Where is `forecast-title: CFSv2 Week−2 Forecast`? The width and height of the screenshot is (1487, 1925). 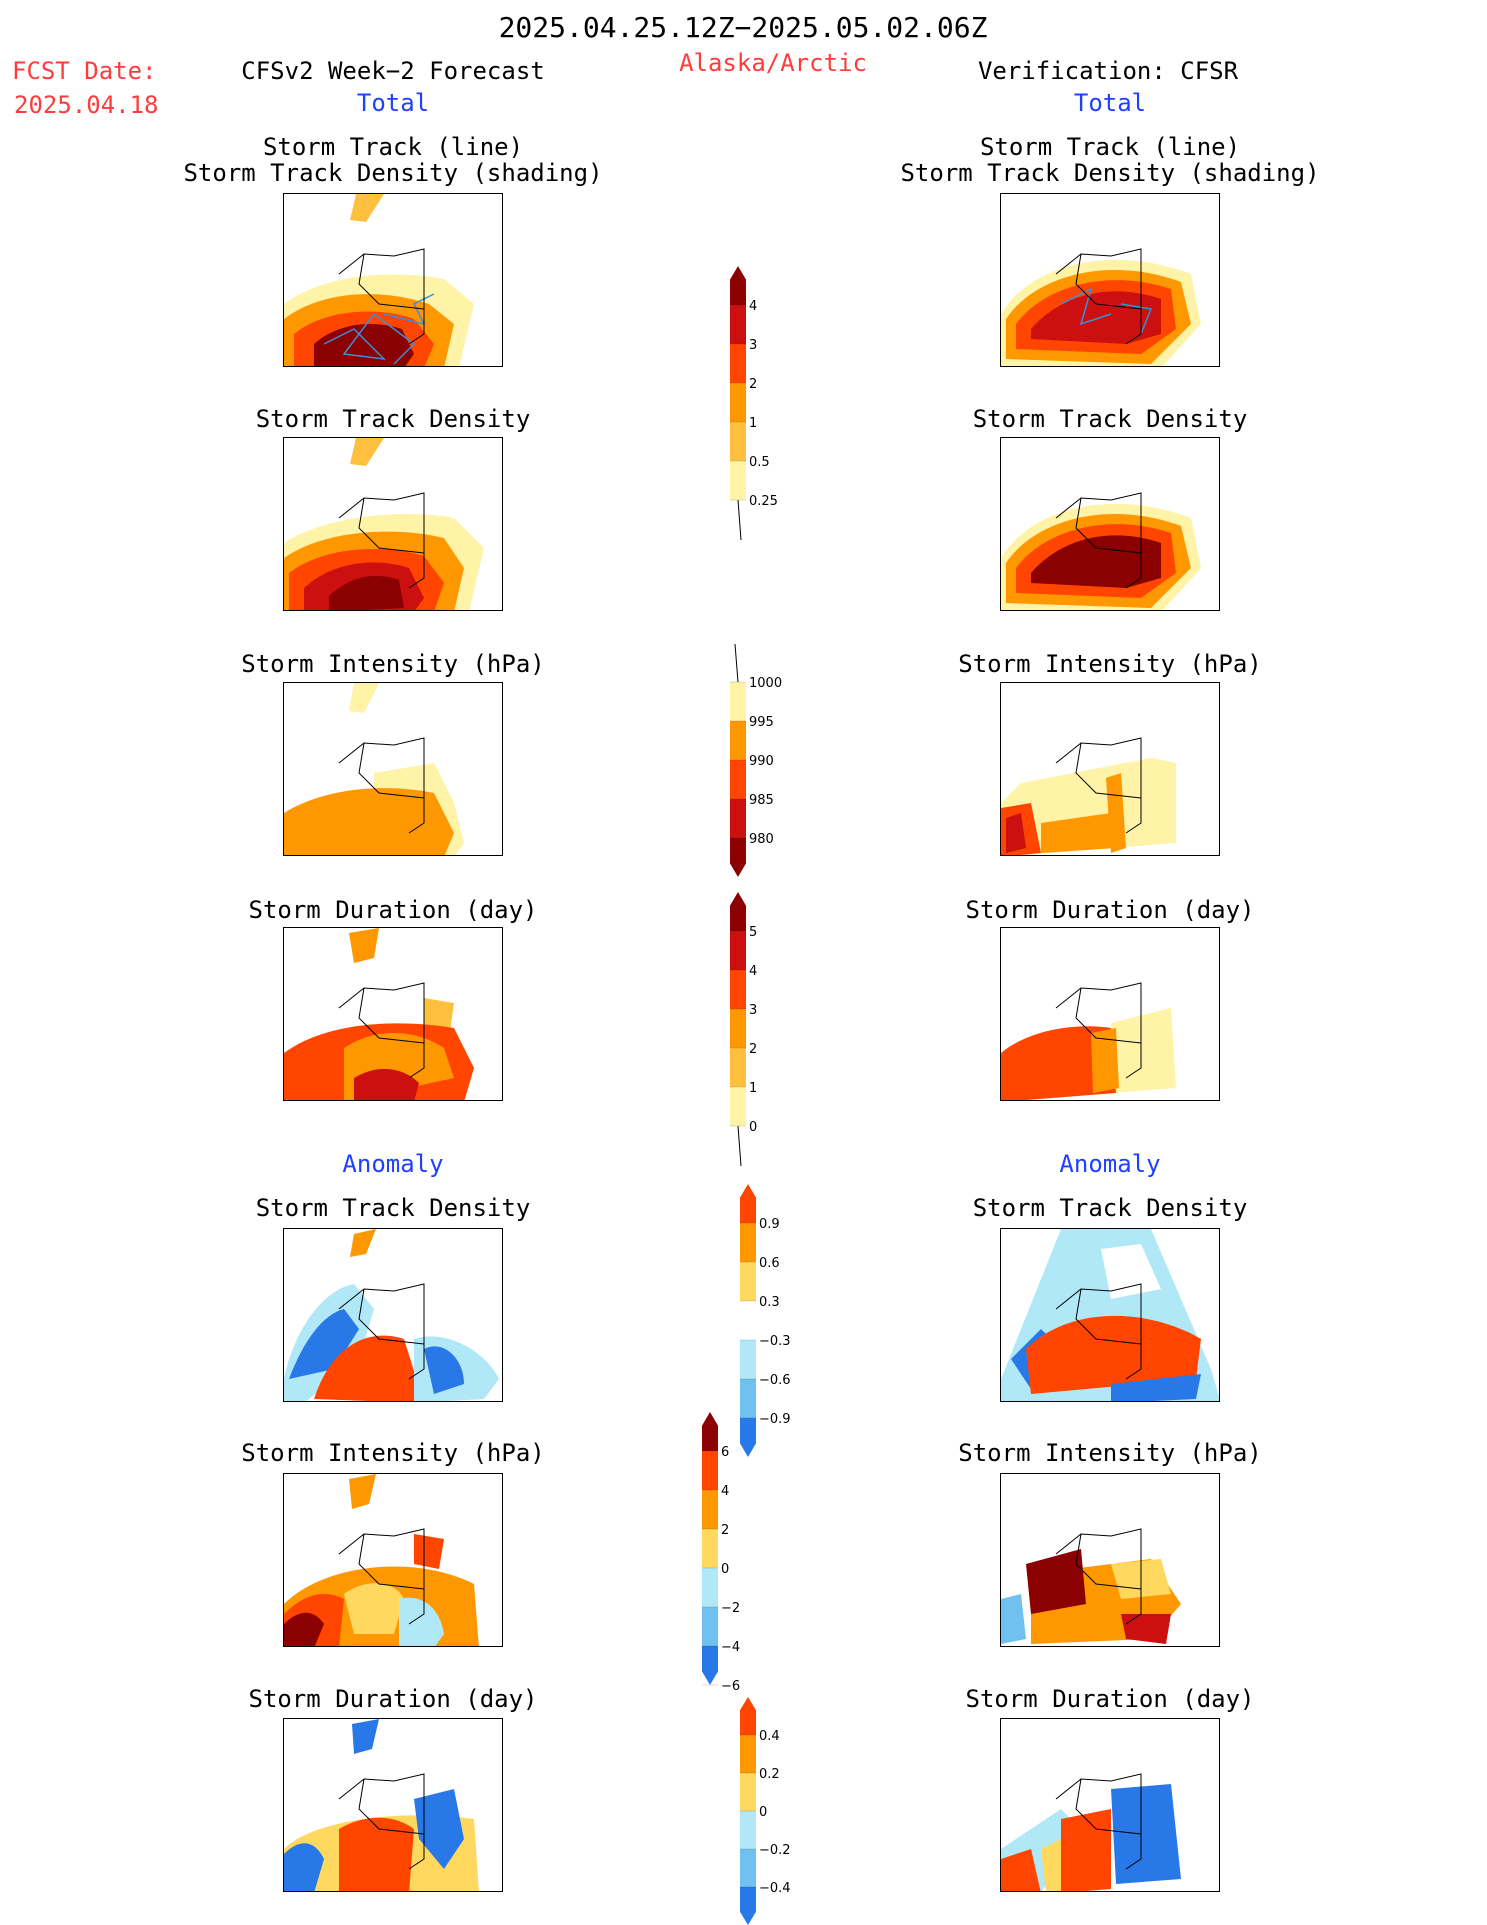 forecast-title: CFSv2 Week−2 Forecast is located at coordinates (393, 71).